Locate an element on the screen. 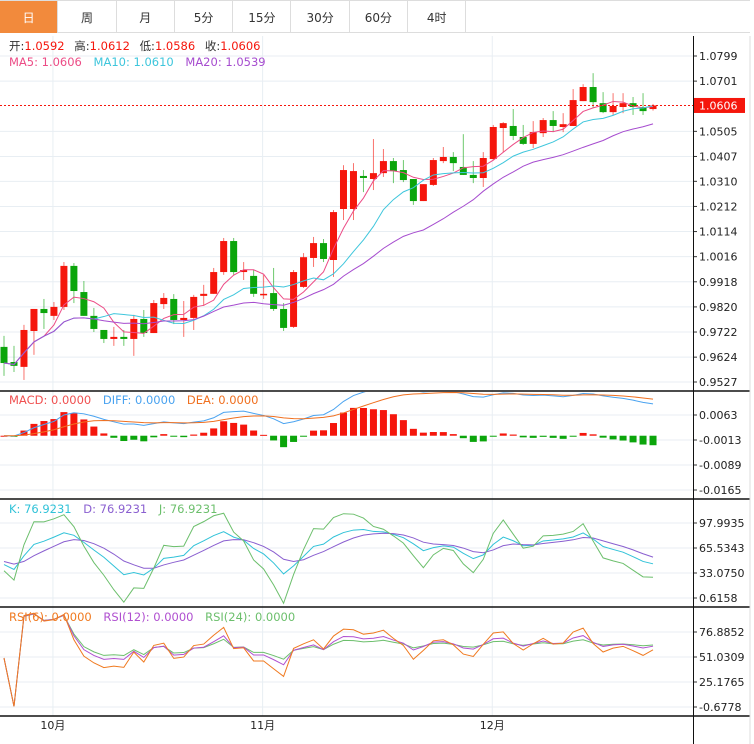 The width and height of the screenshot is (754, 744). j-line is located at coordinates (328, 558).